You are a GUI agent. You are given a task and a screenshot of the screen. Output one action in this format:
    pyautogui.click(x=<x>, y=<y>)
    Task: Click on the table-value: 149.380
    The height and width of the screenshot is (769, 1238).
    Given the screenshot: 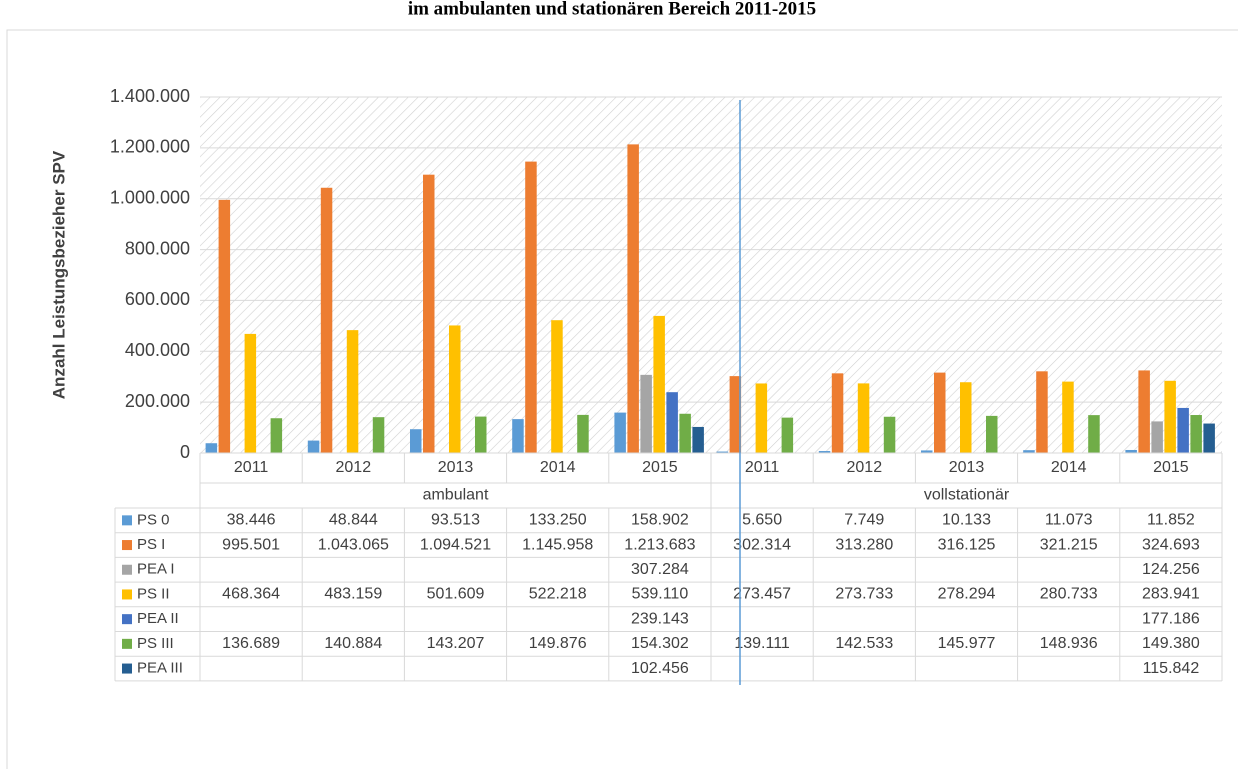 What is the action you would take?
    pyautogui.click(x=1171, y=643)
    